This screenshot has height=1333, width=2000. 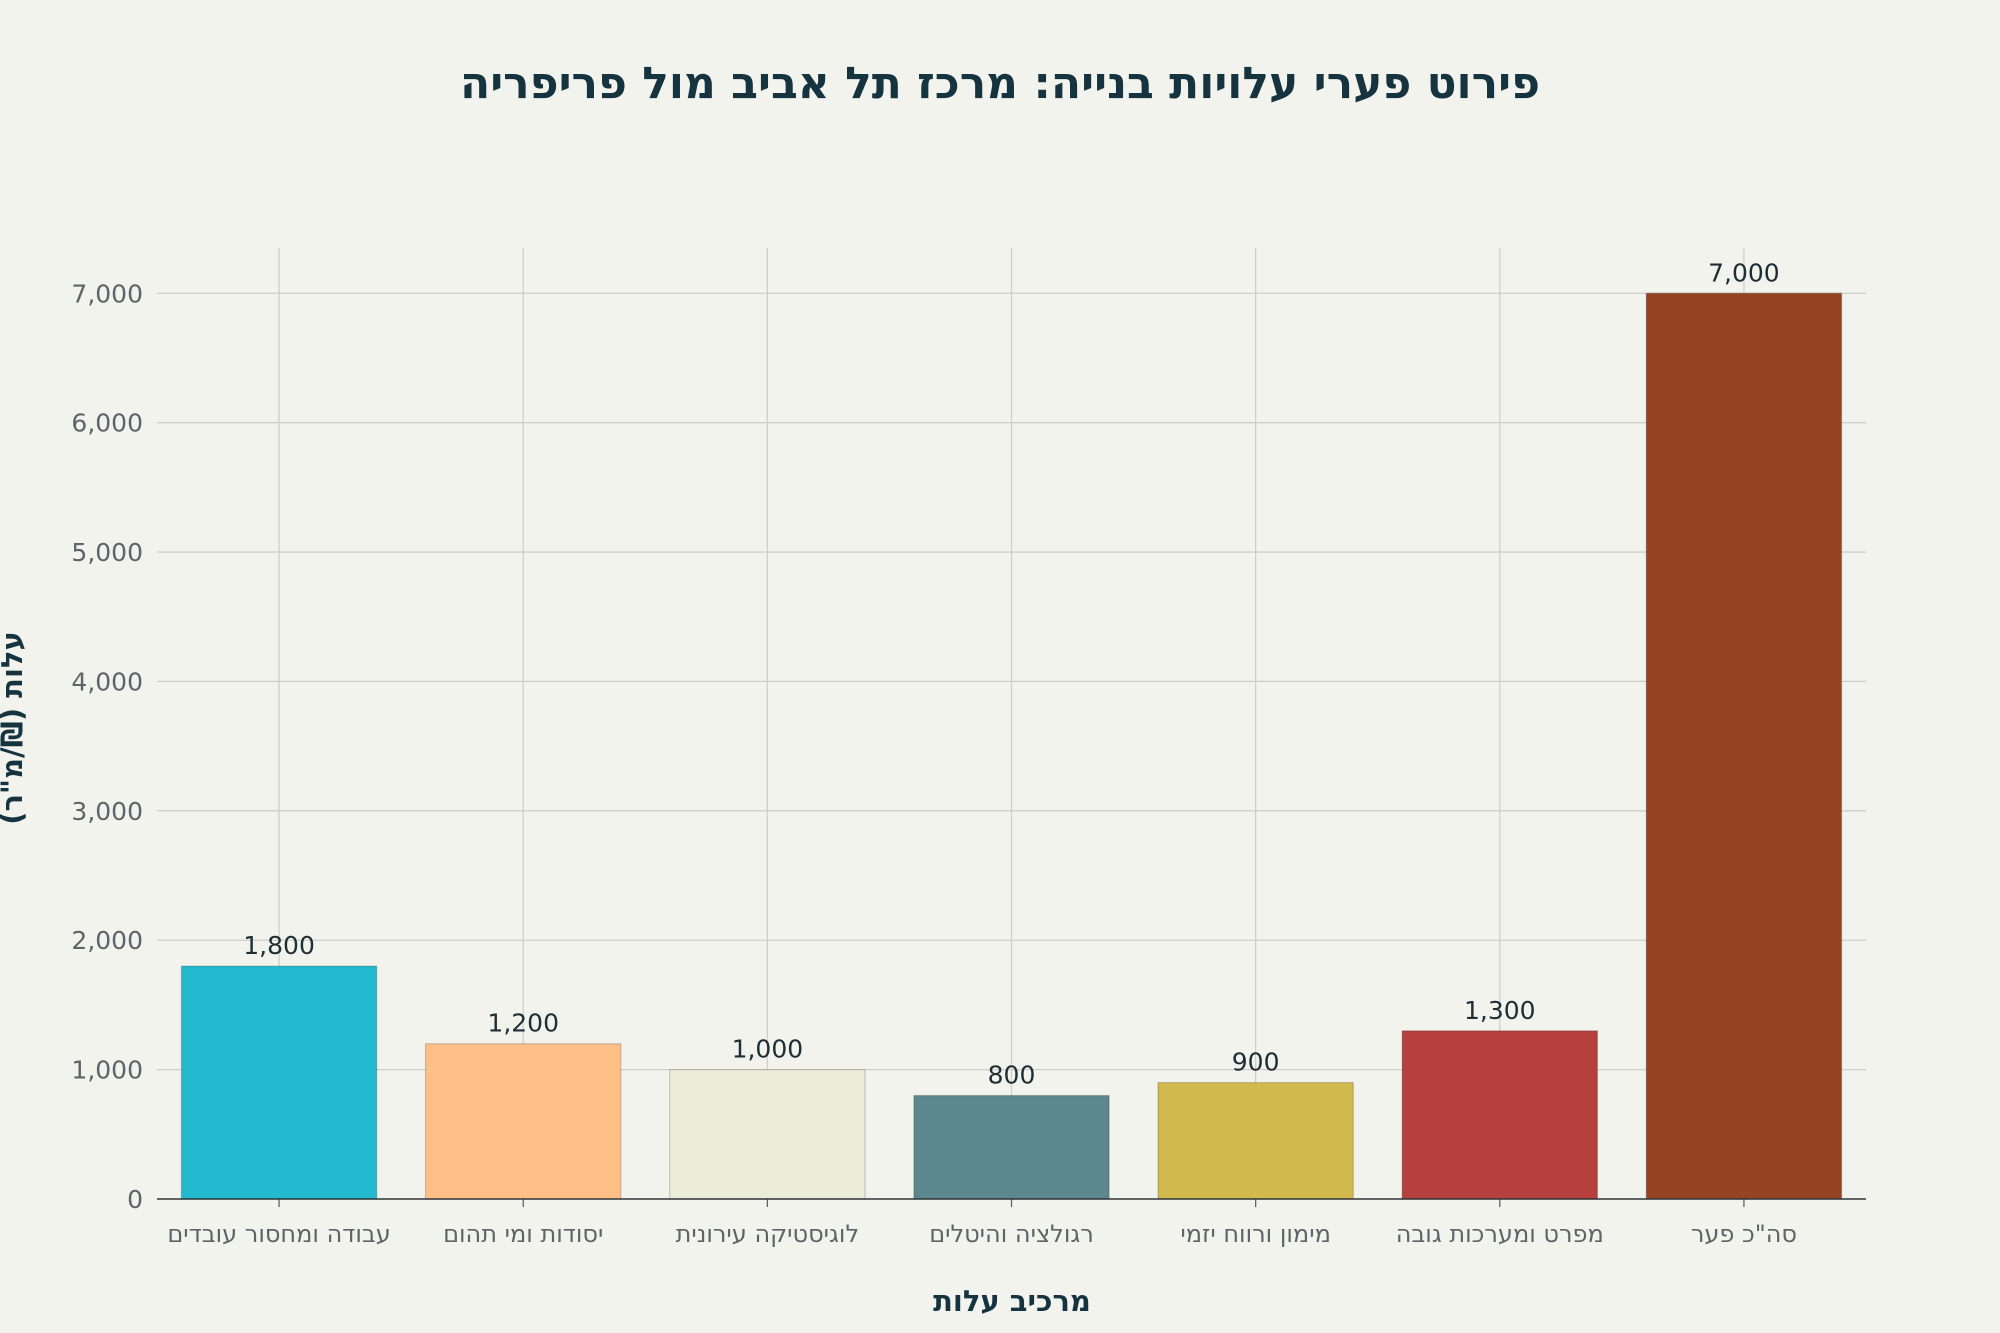 I want to click on y-tick-label: 2,000, so click(x=107, y=940).